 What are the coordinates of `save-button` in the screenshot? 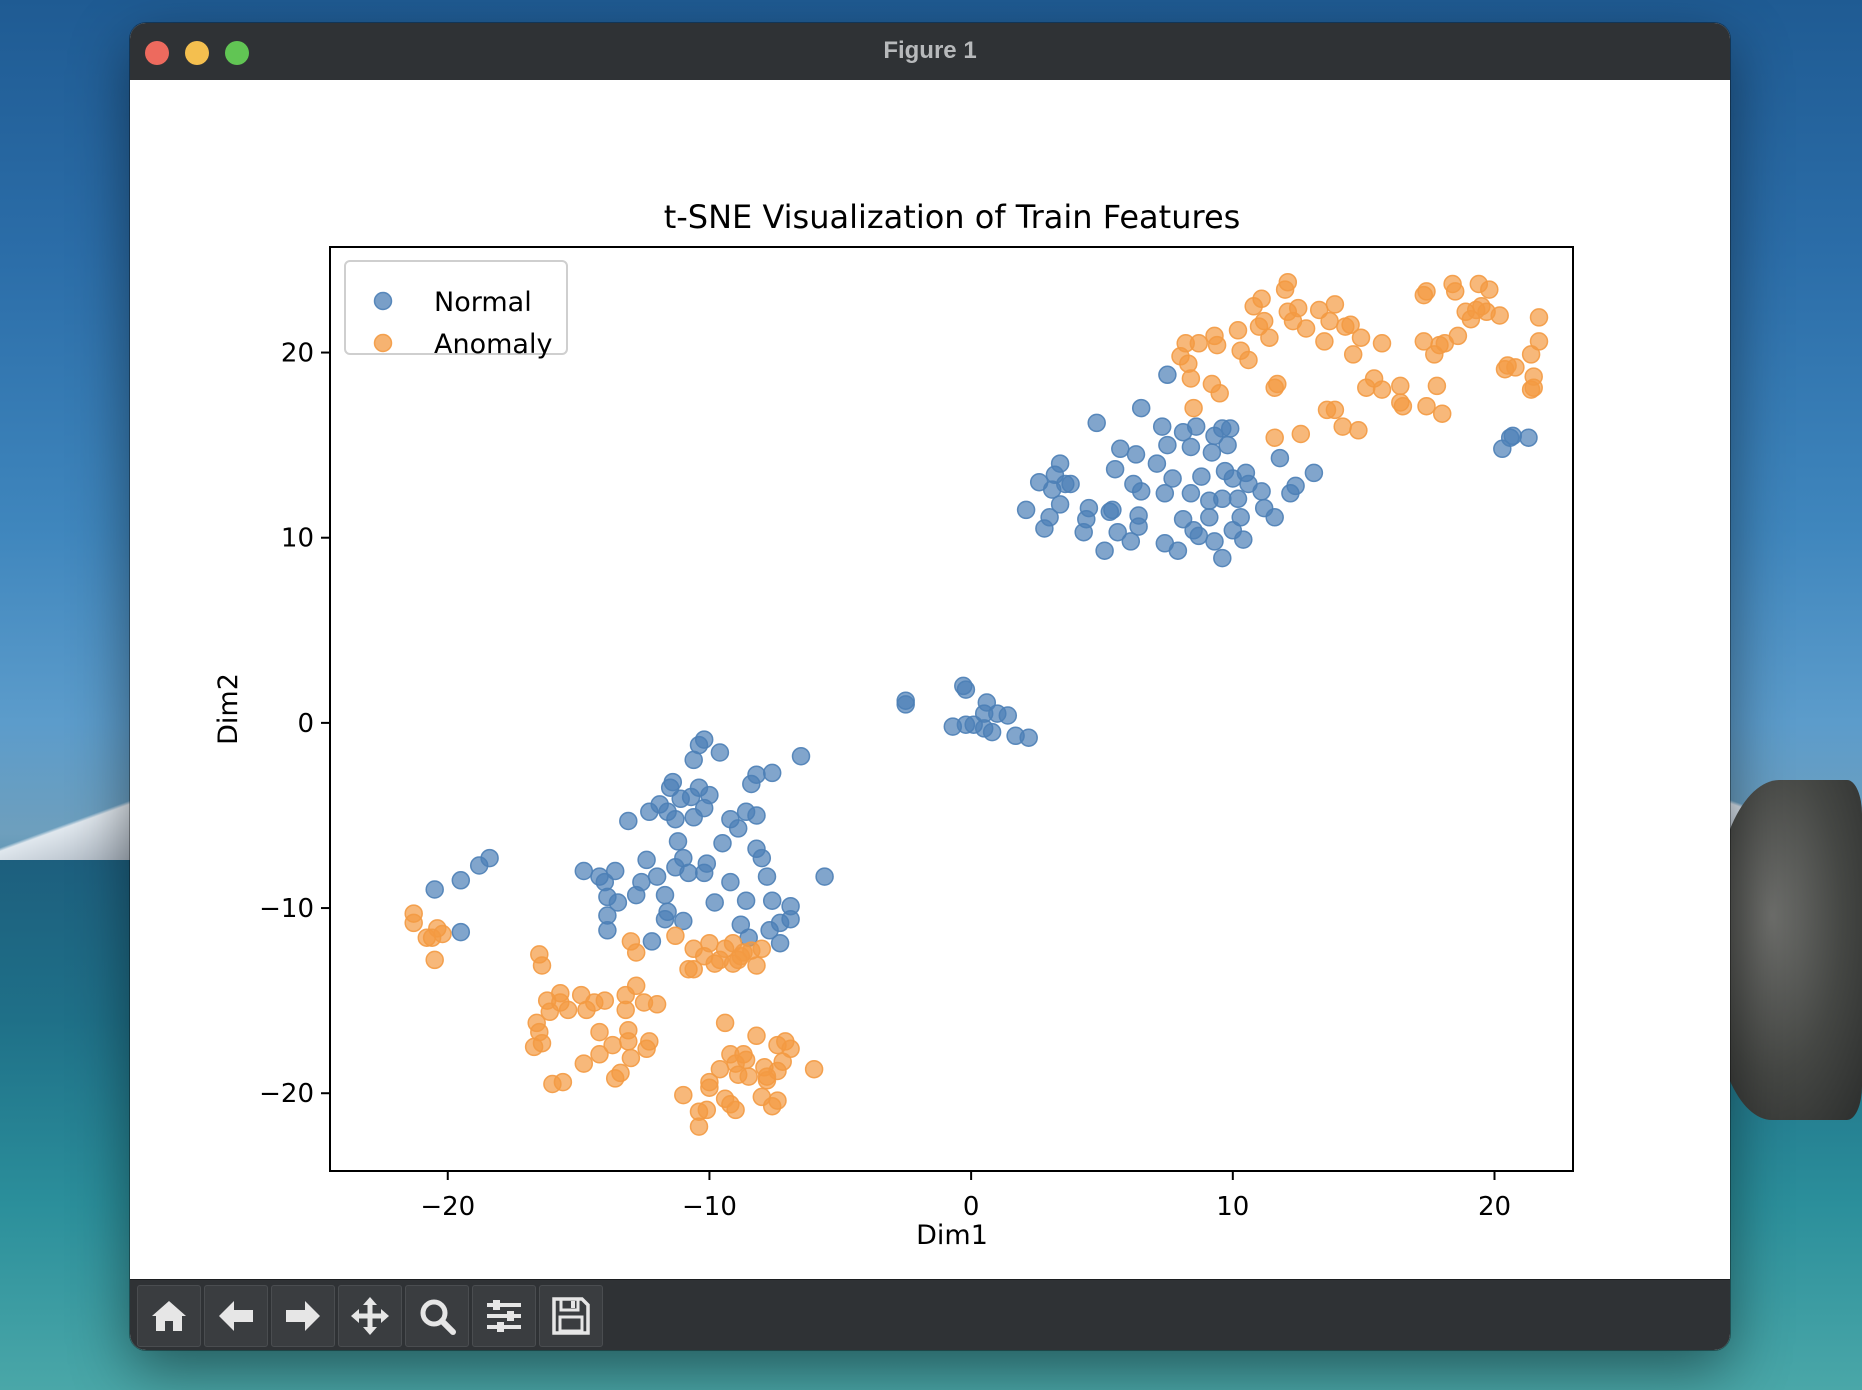 It's located at (571, 1316).